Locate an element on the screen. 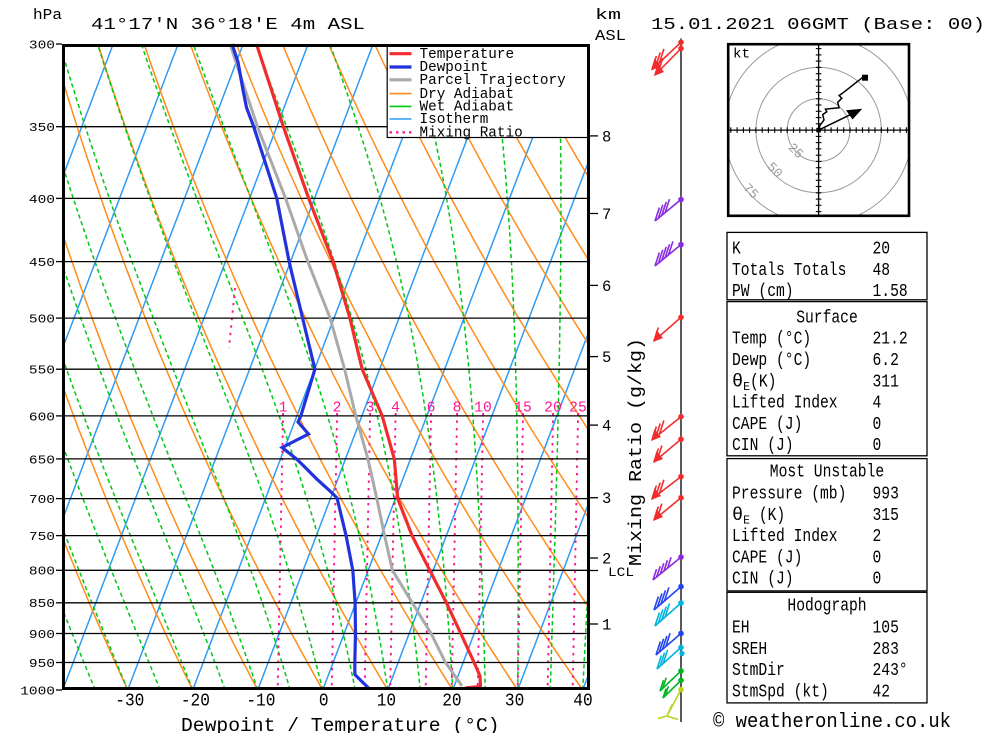 This screenshot has height=738, width=1000. svg-text: StmSpd (kt) is located at coordinates (780, 692).